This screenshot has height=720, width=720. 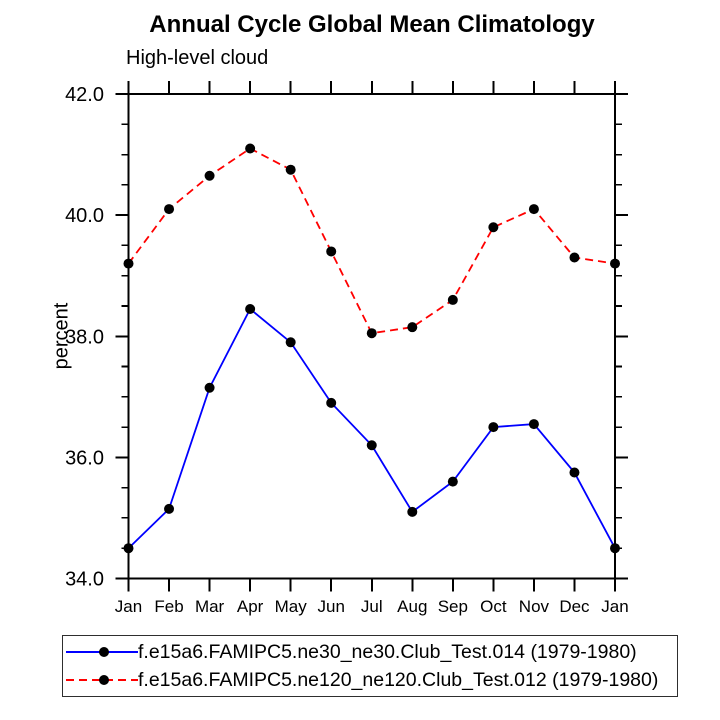 I want to click on x-tick-label: Jun, so click(x=330, y=606).